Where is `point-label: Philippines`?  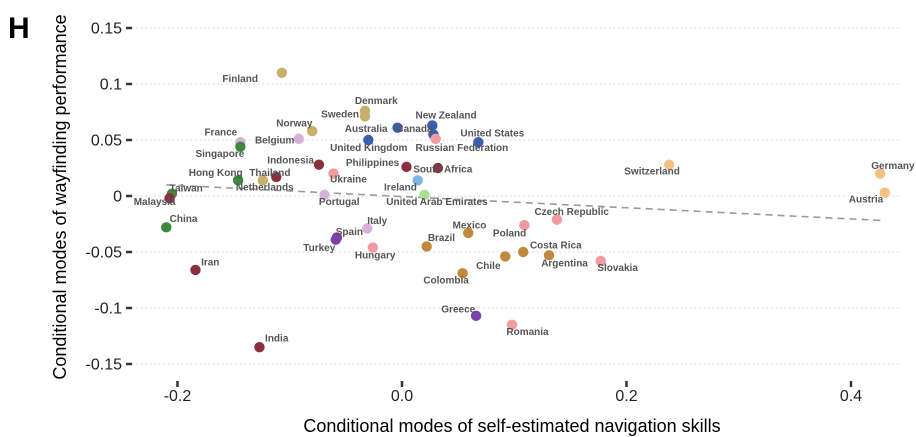 point-label: Philippines is located at coordinates (373, 163).